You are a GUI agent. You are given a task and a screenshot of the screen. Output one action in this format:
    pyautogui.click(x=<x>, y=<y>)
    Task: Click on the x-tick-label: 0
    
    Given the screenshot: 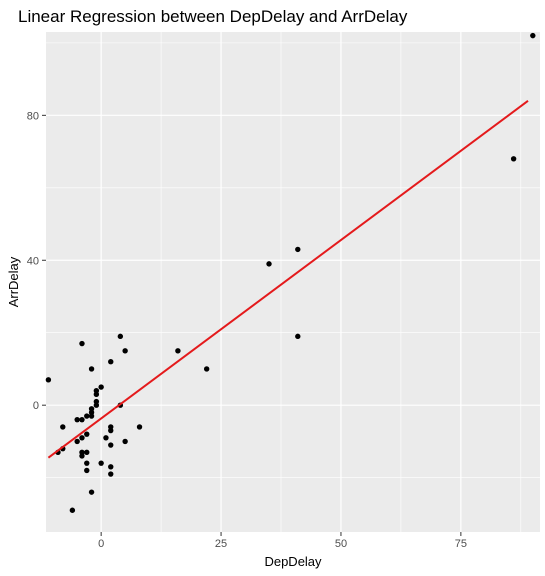 What is the action you would take?
    pyautogui.click(x=101, y=544)
    